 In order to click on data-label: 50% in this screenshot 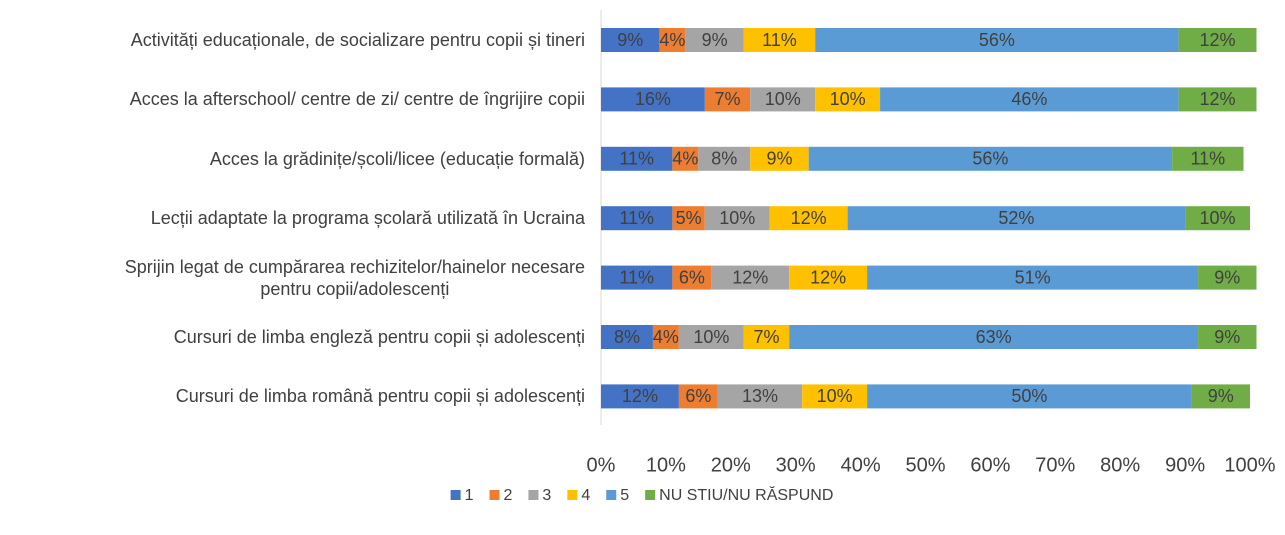, I will do `click(1029, 396)`.